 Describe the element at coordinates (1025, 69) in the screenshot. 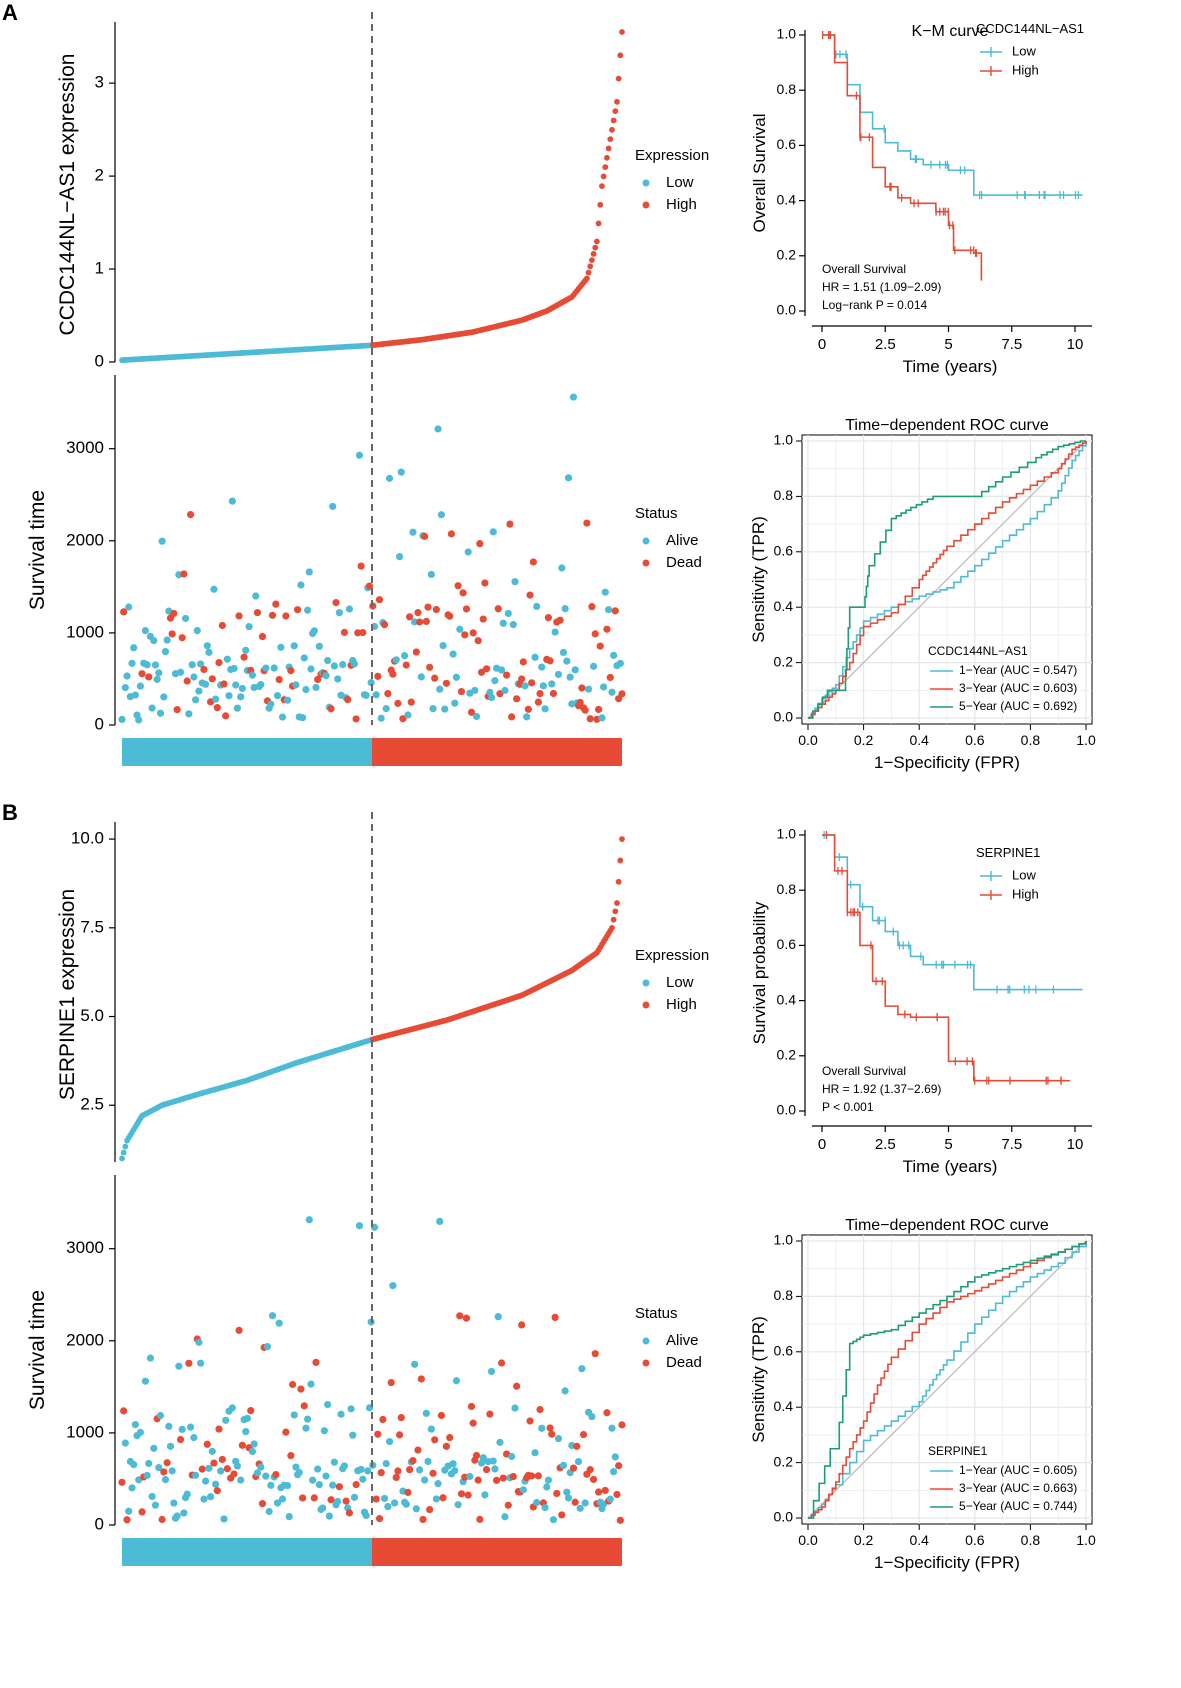

I see `km-legend-high-label: High` at that location.